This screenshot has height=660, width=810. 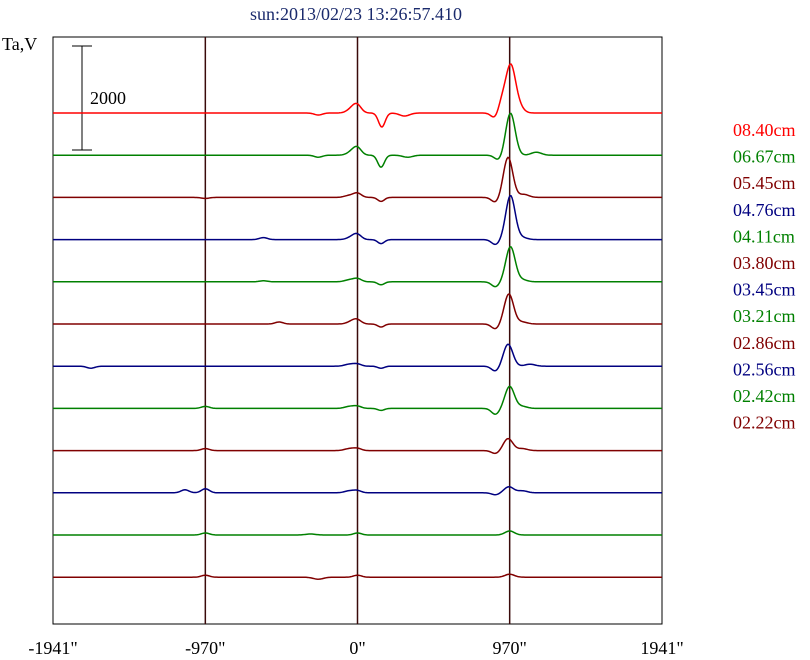 I want to click on series-line-04.11cm, so click(x=357, y=267).